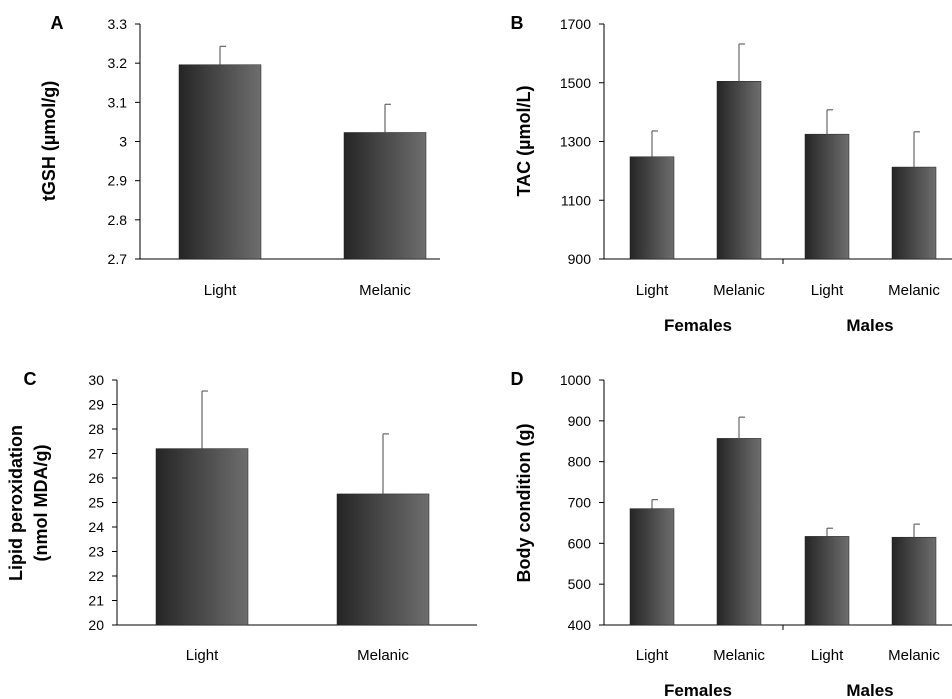  I want to click on y-tick-label: 2.8, so click(118, 220).